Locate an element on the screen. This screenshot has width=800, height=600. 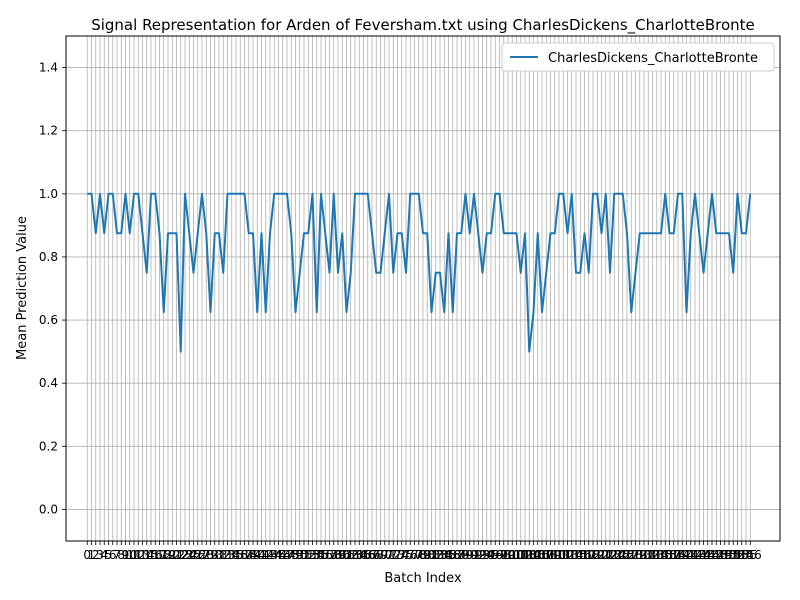
x-tick-label: 72 is located at coordinates (393, 555).